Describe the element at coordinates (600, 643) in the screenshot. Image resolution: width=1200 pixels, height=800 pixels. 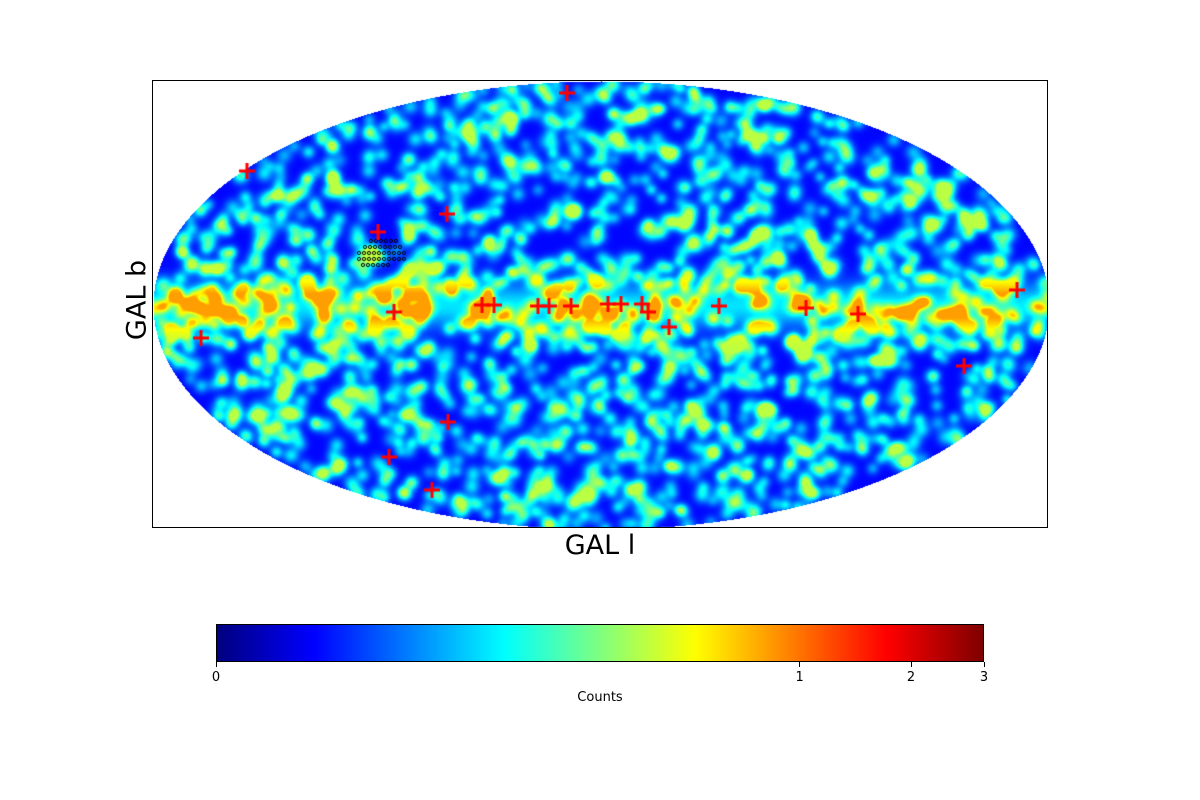
I see `colorbar` at that location.